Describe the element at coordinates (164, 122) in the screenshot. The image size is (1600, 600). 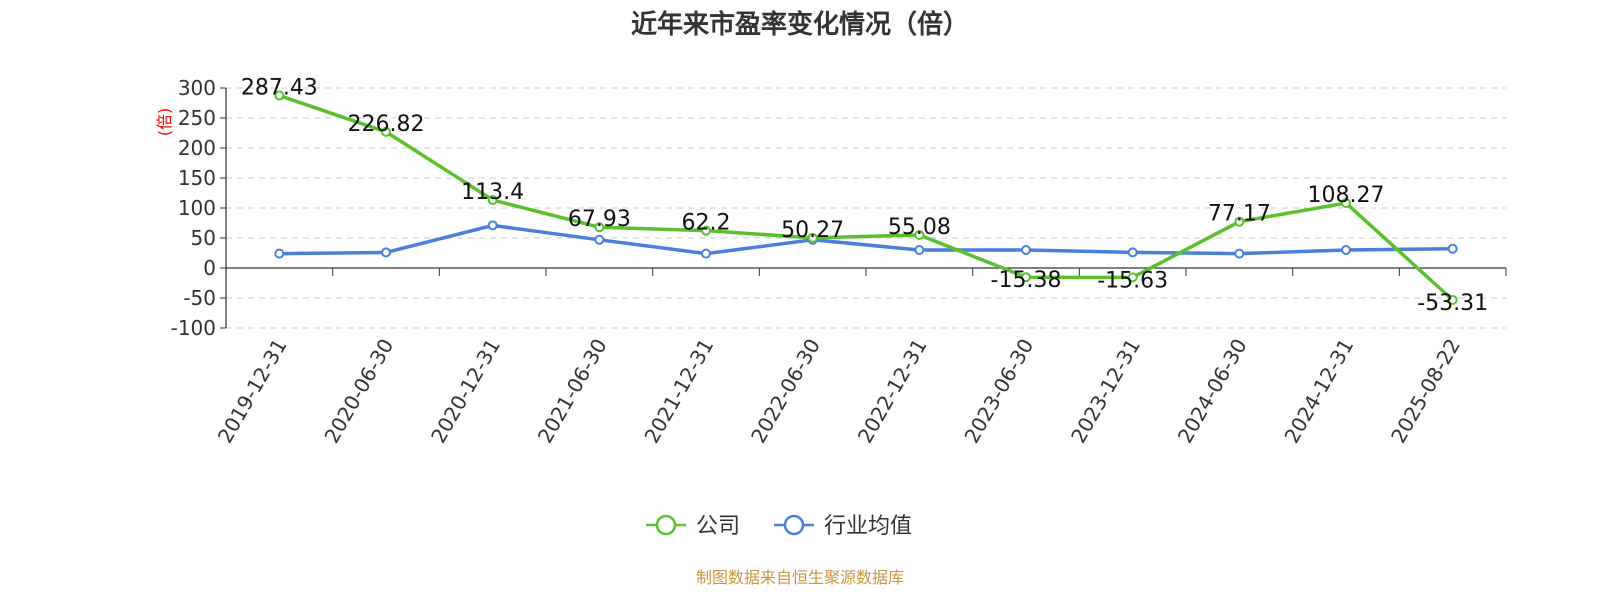
I see `y-axis-label: (倍)` at that location.